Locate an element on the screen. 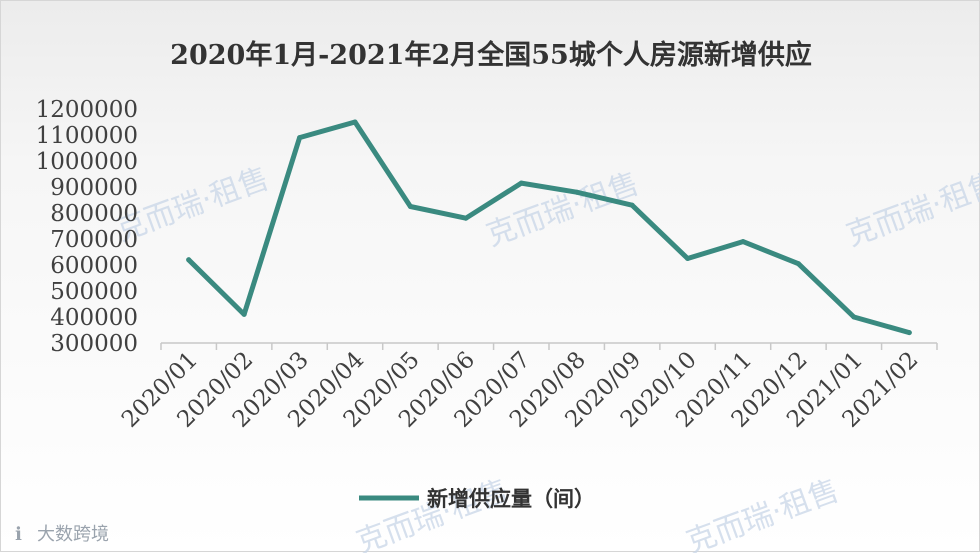 The image size is (980, 553). y-tick-label: 600000 is located at coordinates (94, 266).